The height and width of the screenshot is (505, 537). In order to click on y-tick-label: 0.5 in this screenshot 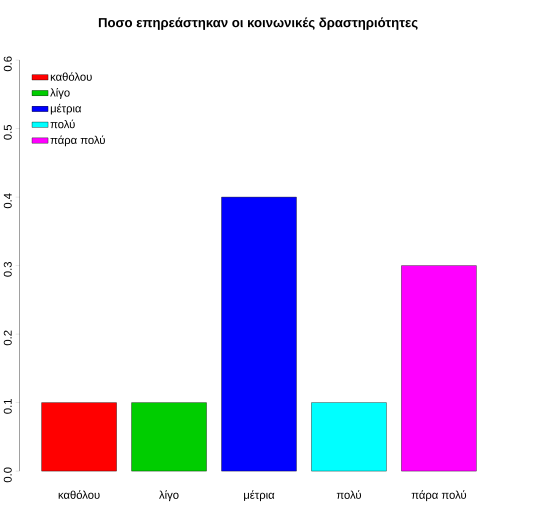, I will do `click(8, 132)`.